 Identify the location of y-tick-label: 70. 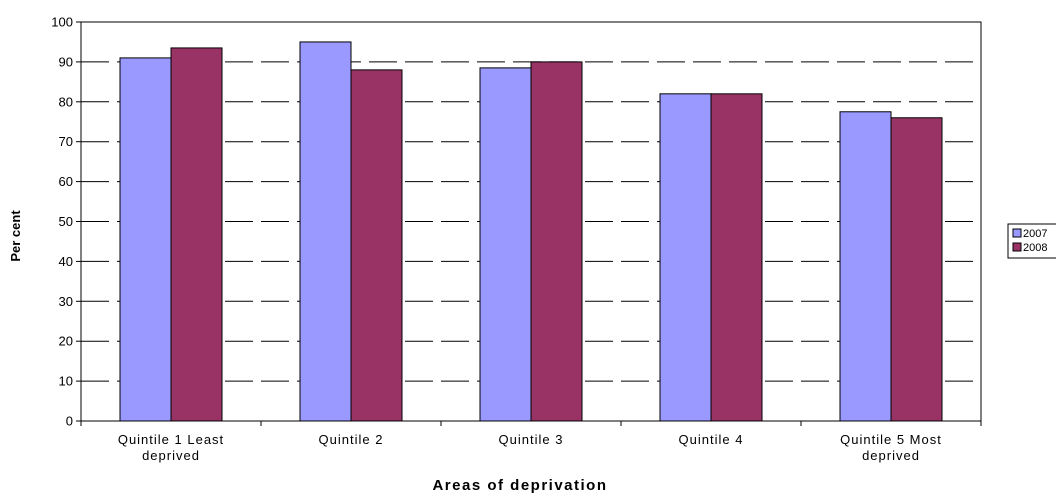
(66, 141).